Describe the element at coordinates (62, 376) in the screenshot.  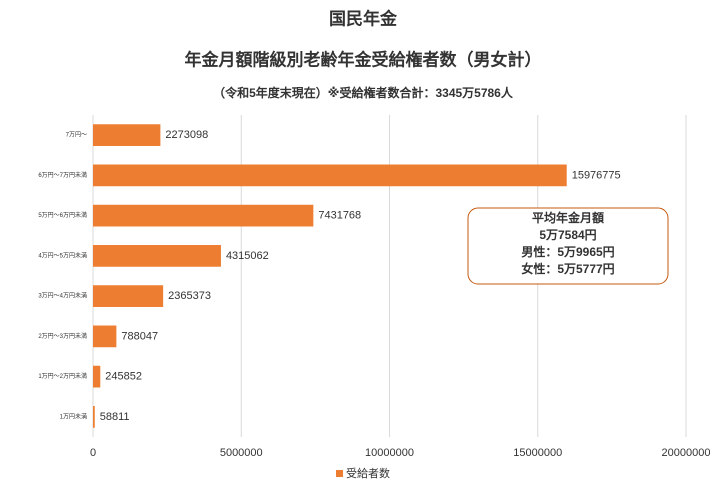
I see `y-tick-label: 1万円～2万円未満` at that location.